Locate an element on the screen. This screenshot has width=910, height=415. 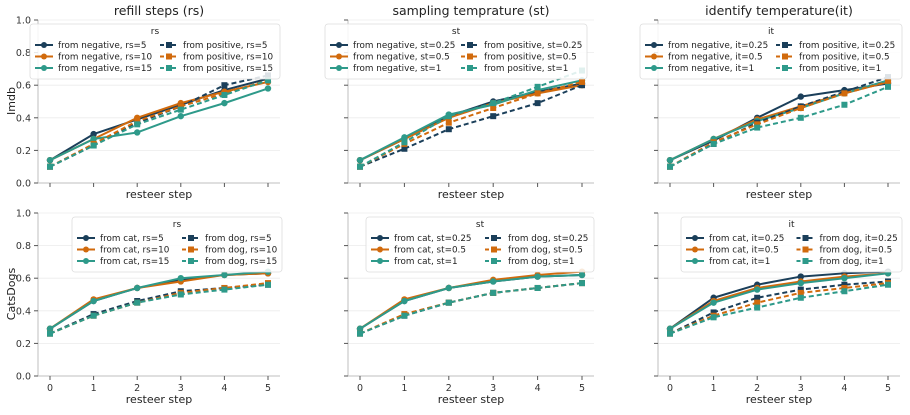
legend-label: from dog, rs=15 is located at coordinates (241, 262).